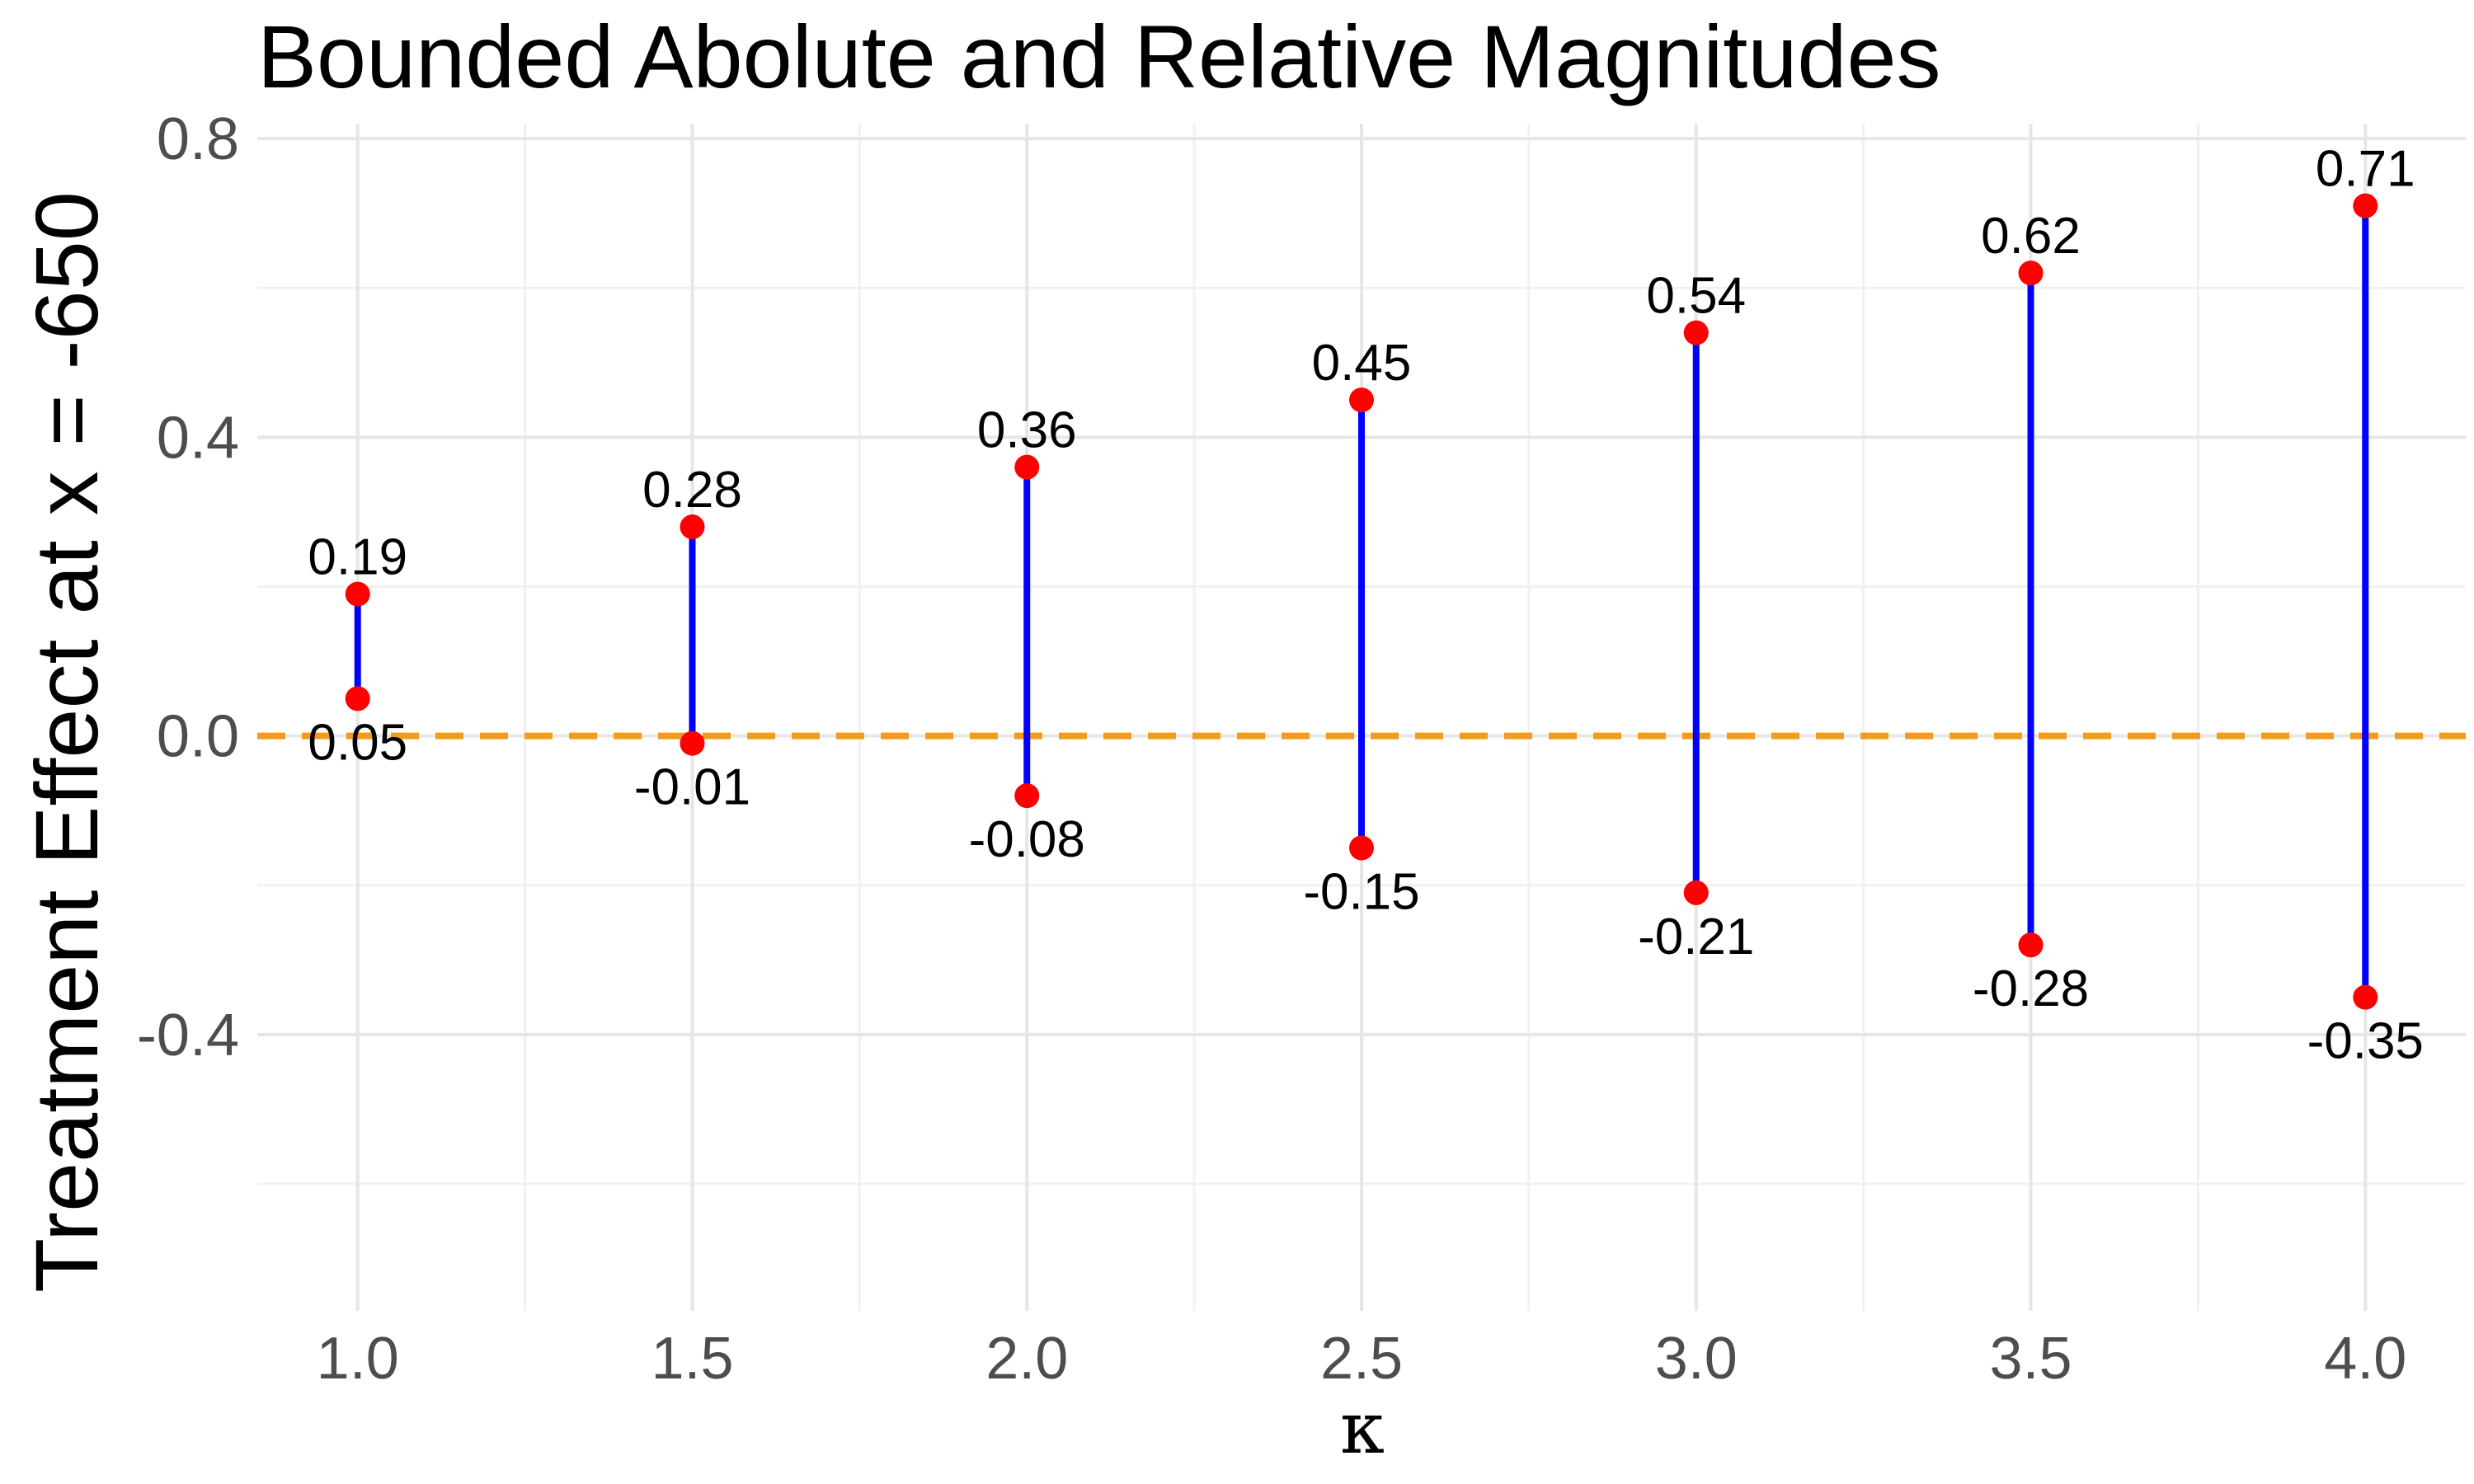  I want to click on upper-data-label: 0.36, so click(1027, 431).